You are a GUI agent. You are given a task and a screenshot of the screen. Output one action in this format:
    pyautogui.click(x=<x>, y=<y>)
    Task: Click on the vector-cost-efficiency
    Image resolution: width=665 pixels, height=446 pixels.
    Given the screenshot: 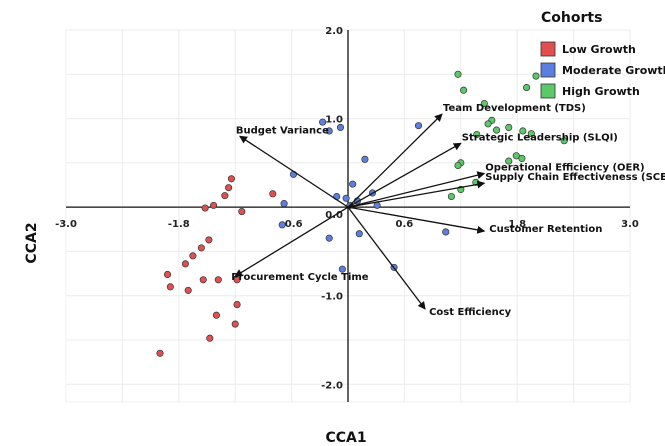 What is the action you would take?
    pyautogui.click(x=386, y=258)
    